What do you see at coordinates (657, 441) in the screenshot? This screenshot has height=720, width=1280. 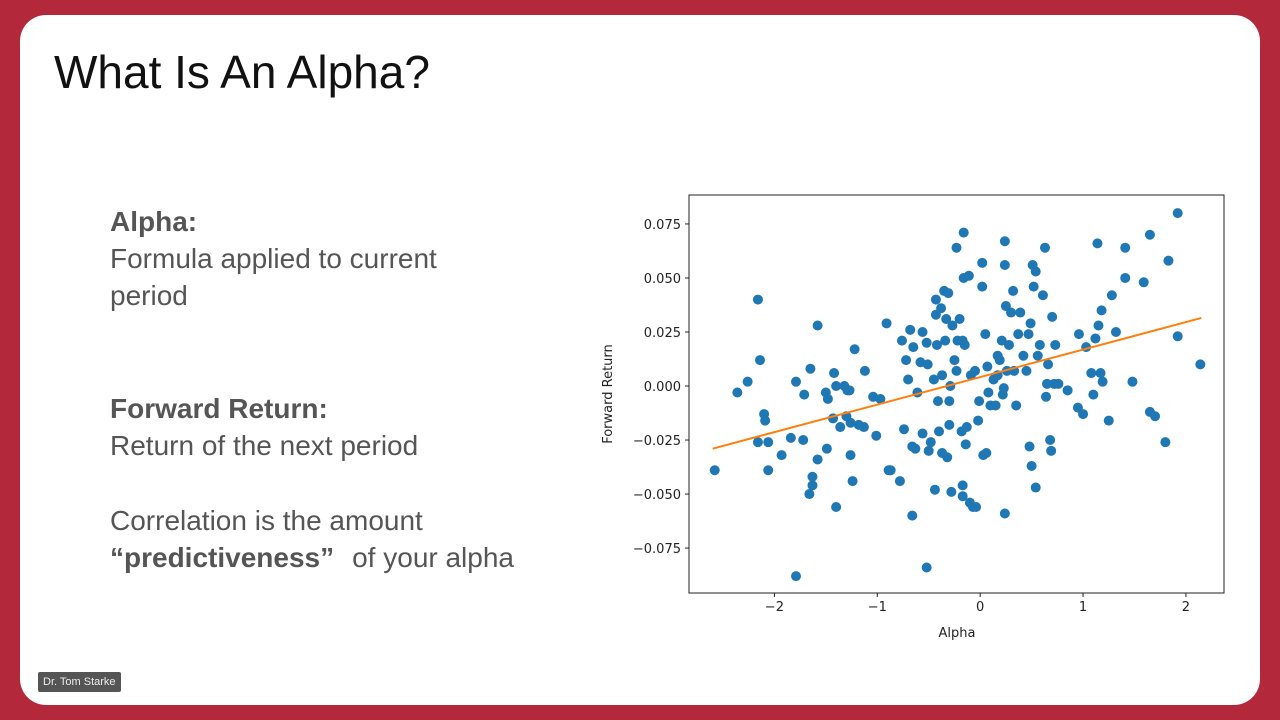 I see `y-tick-label: −0.025` at bounding box center [657, 441].